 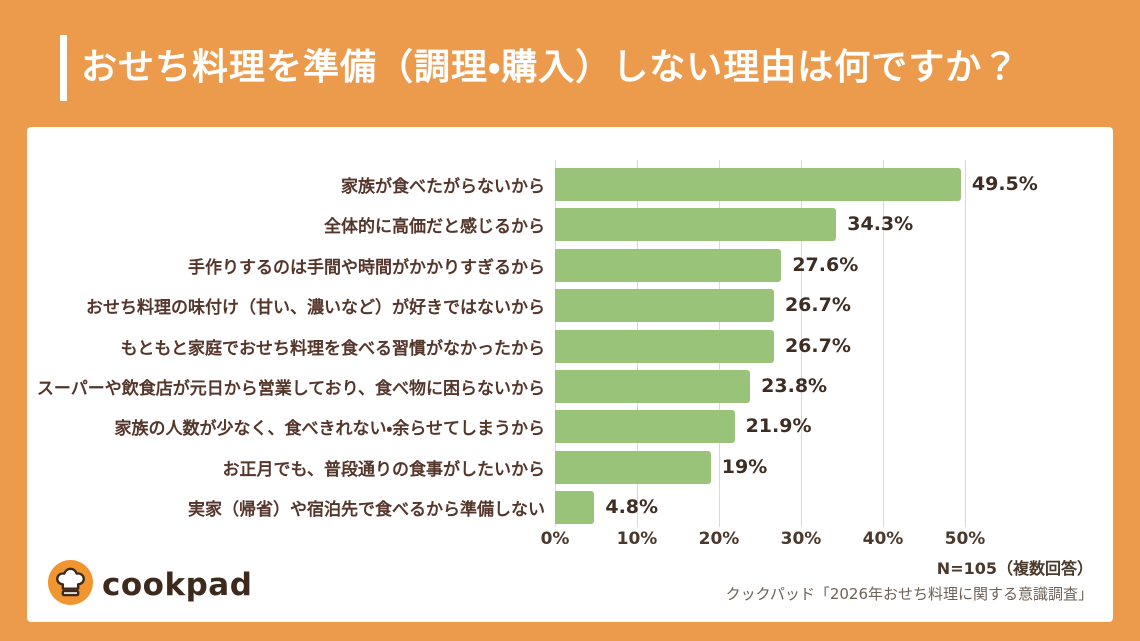 What do you see at coordinates (177, 584) in the screenshot?
I see `cookpad-logo-text: cookpad` at bounding box center [177, 584].